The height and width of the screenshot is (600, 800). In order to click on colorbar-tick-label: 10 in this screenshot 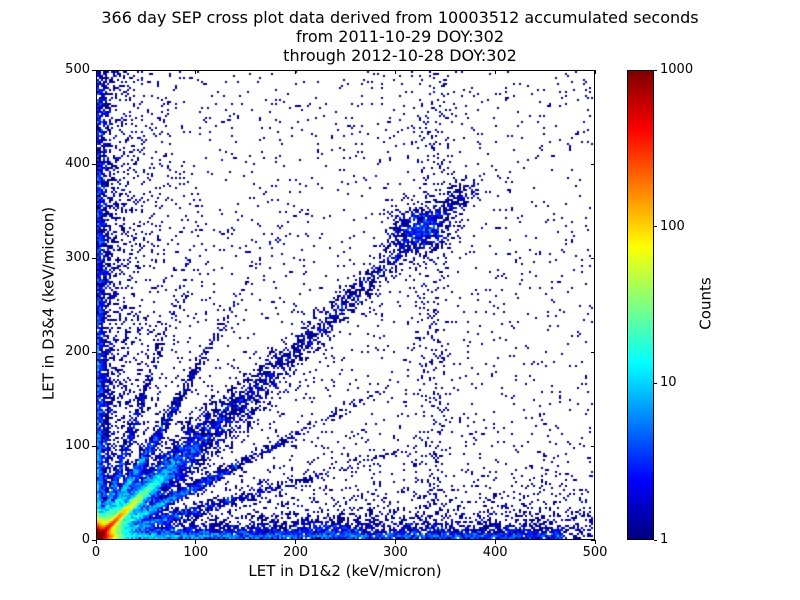, I will do `click(668, 383)`.